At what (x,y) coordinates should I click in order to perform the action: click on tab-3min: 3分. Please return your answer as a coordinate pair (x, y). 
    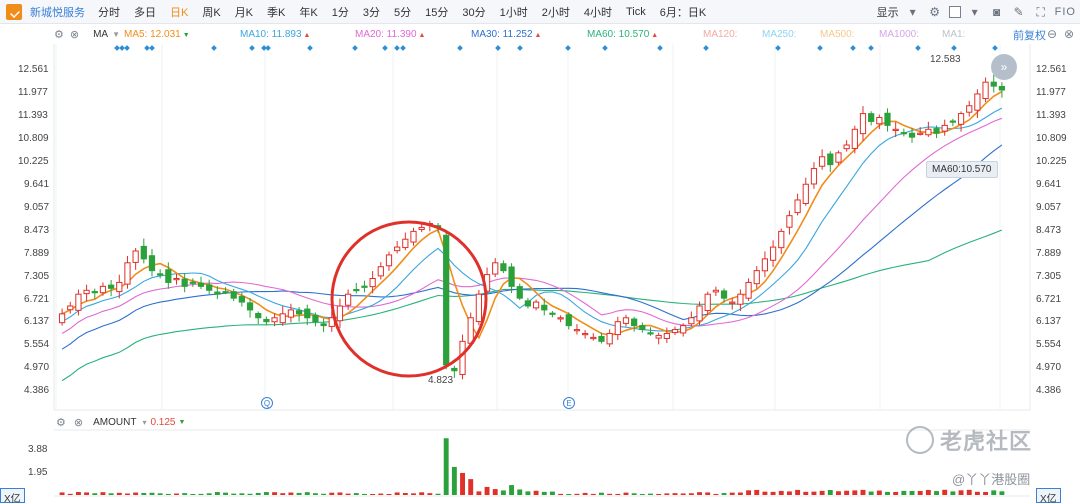
    Looking at the image, I should click on (371, 12).